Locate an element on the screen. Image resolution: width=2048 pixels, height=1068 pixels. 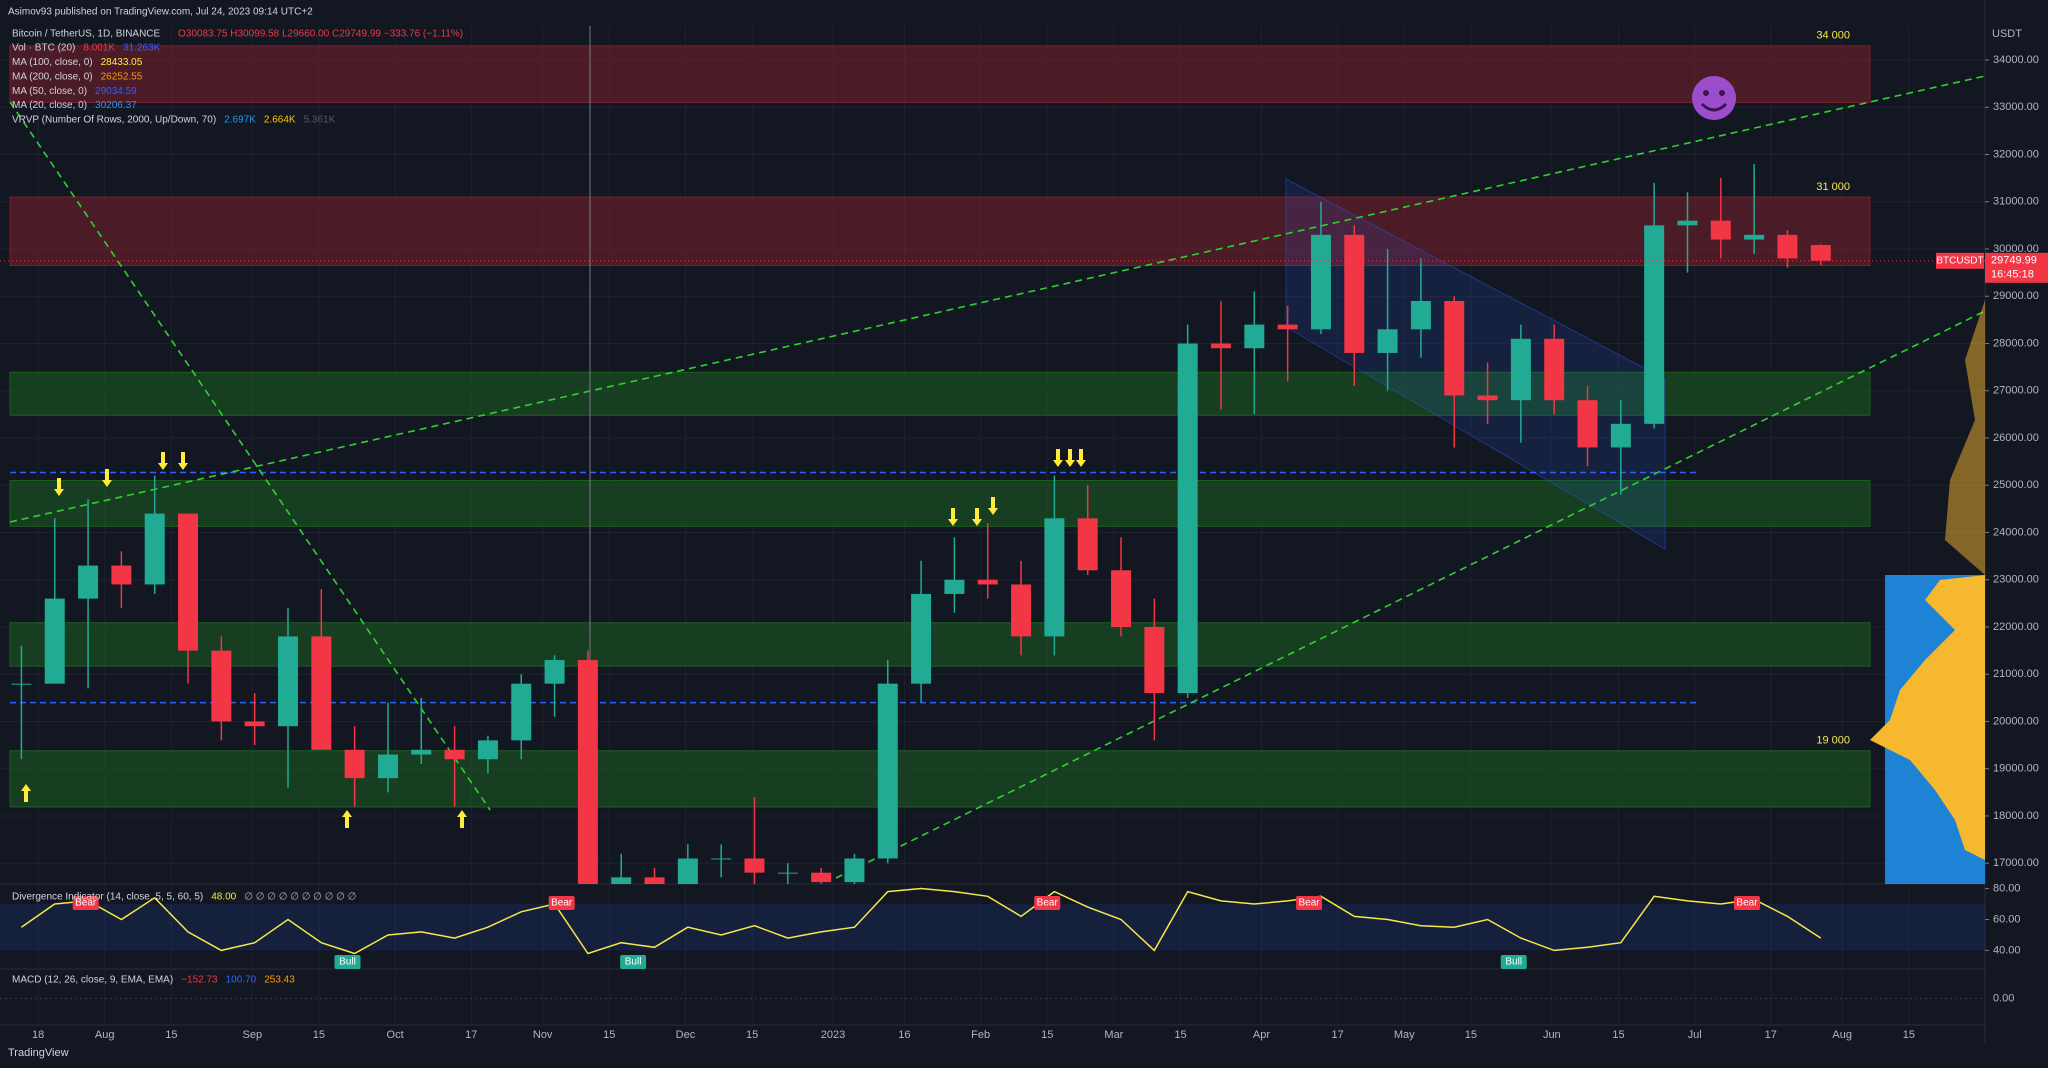
signal-label: Bear is located at coordinates (1048, 903).